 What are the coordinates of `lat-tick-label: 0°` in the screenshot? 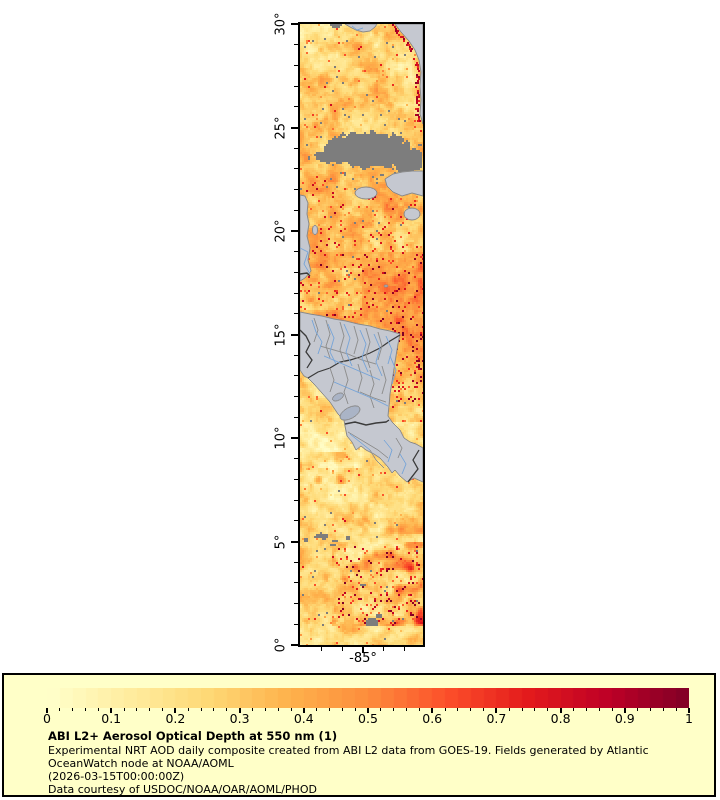 It's located at (281, 645).